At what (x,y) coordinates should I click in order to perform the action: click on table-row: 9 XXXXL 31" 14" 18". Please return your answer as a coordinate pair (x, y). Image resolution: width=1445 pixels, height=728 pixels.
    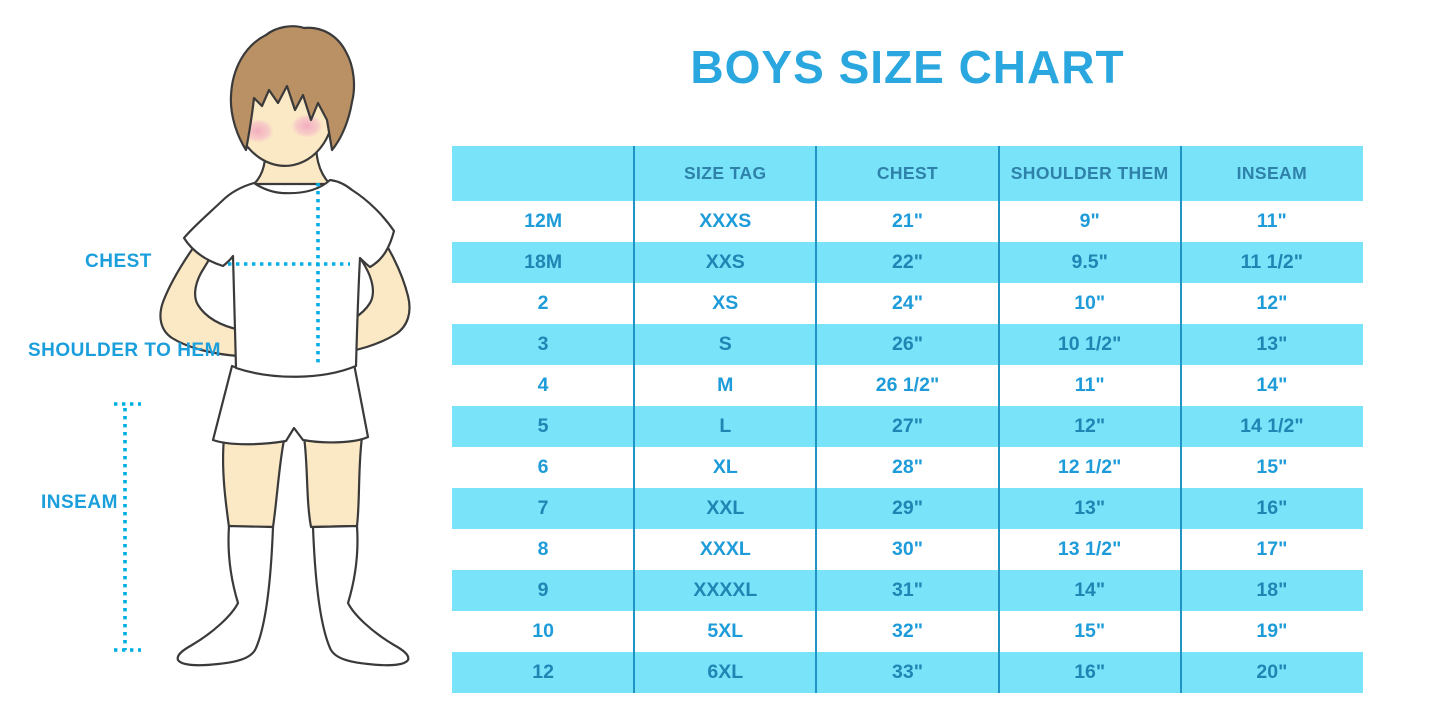
    Looking at the image, I should click on (907, 590).